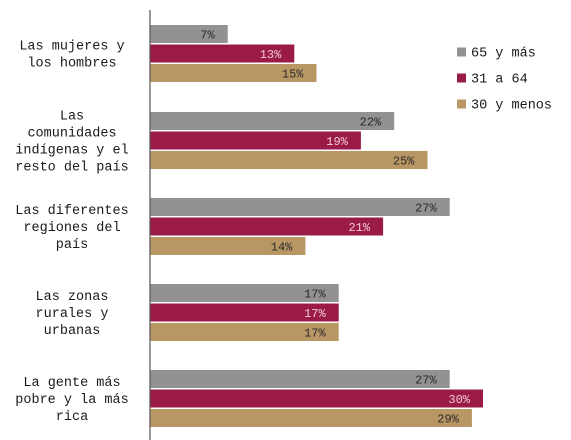 The image size is (571, 440). I want to click on data-label: 7%, so click(207, 35).